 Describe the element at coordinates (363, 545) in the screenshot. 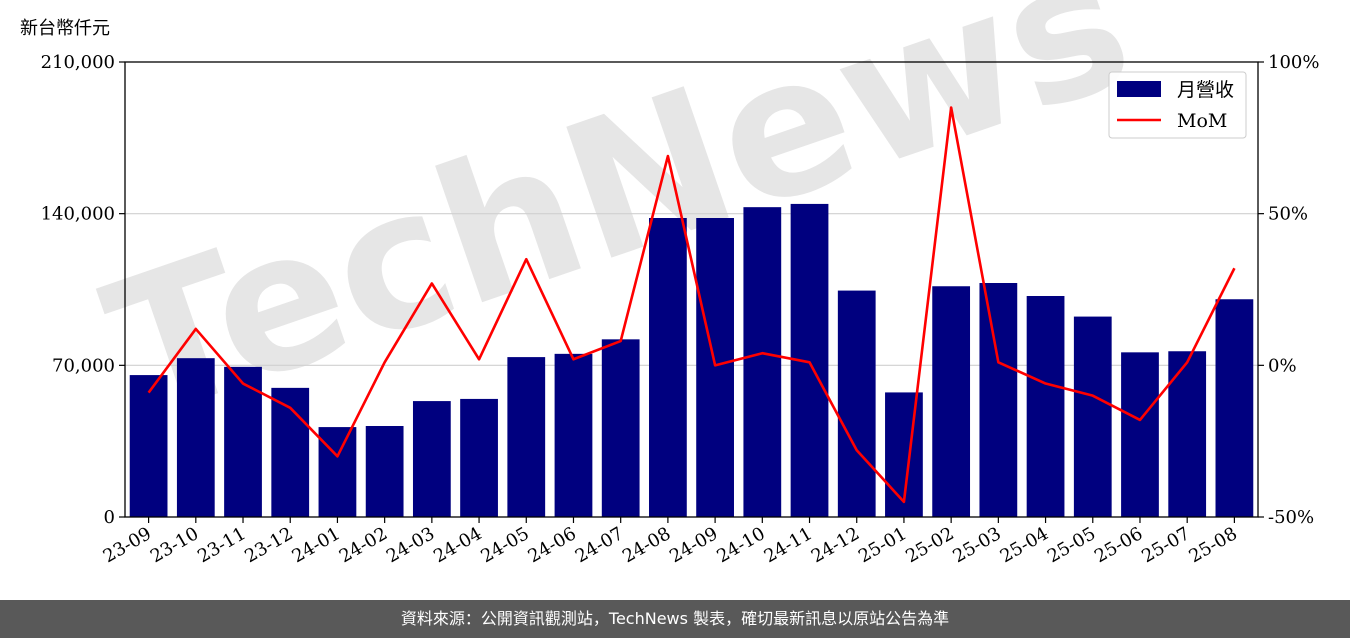

I see `x-tick-label: 24-02` at that location.